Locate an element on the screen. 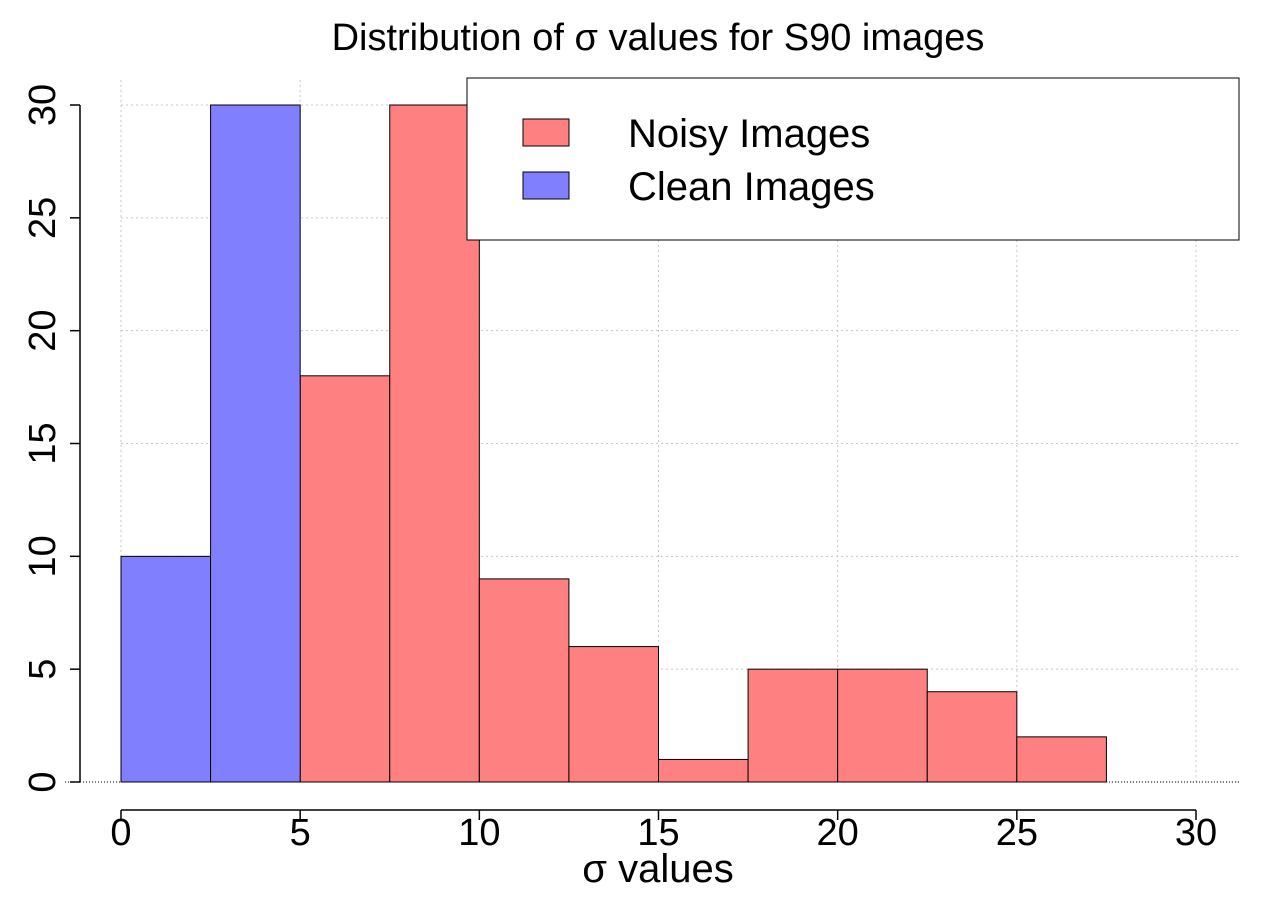  x-tick-label: 25 is located at coordinates (1017, 833).